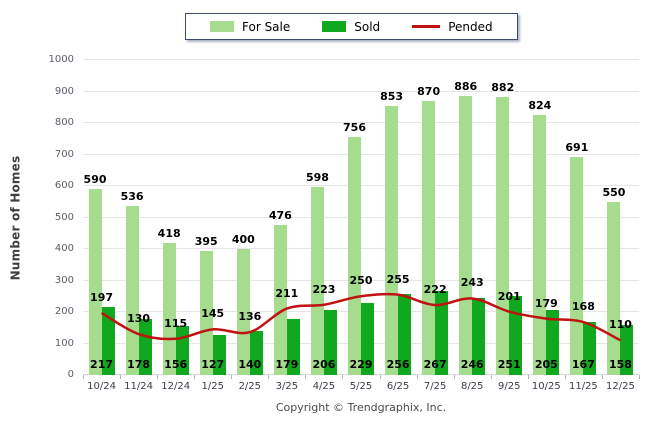 This screenshot has height=434, width=646. What do you see at coordinates (398, 386) in the screenshot?
I see `x-tick-label: 6/25` at bounding box center [398, 386].